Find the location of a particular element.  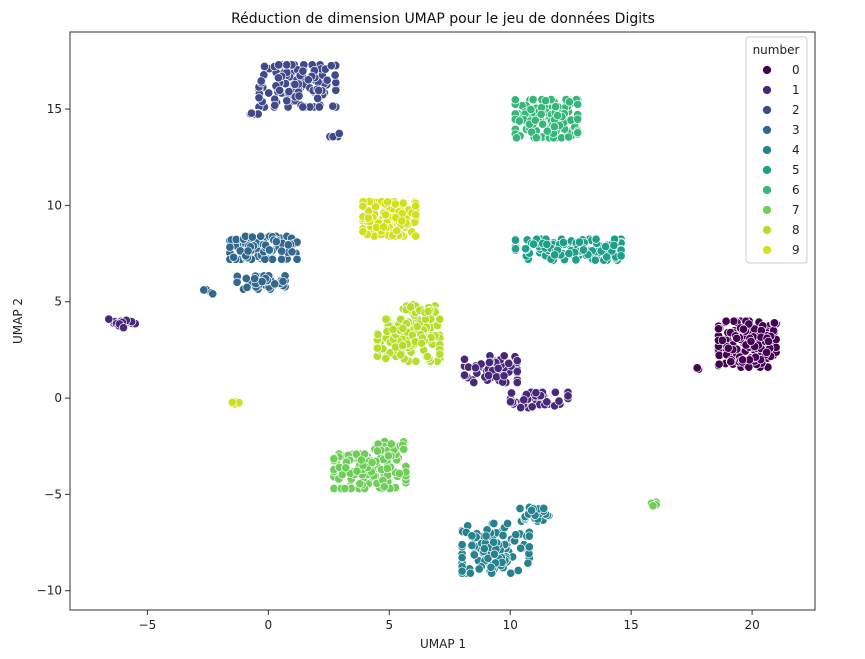

legend-title: number is located at coordinates (776, 50).